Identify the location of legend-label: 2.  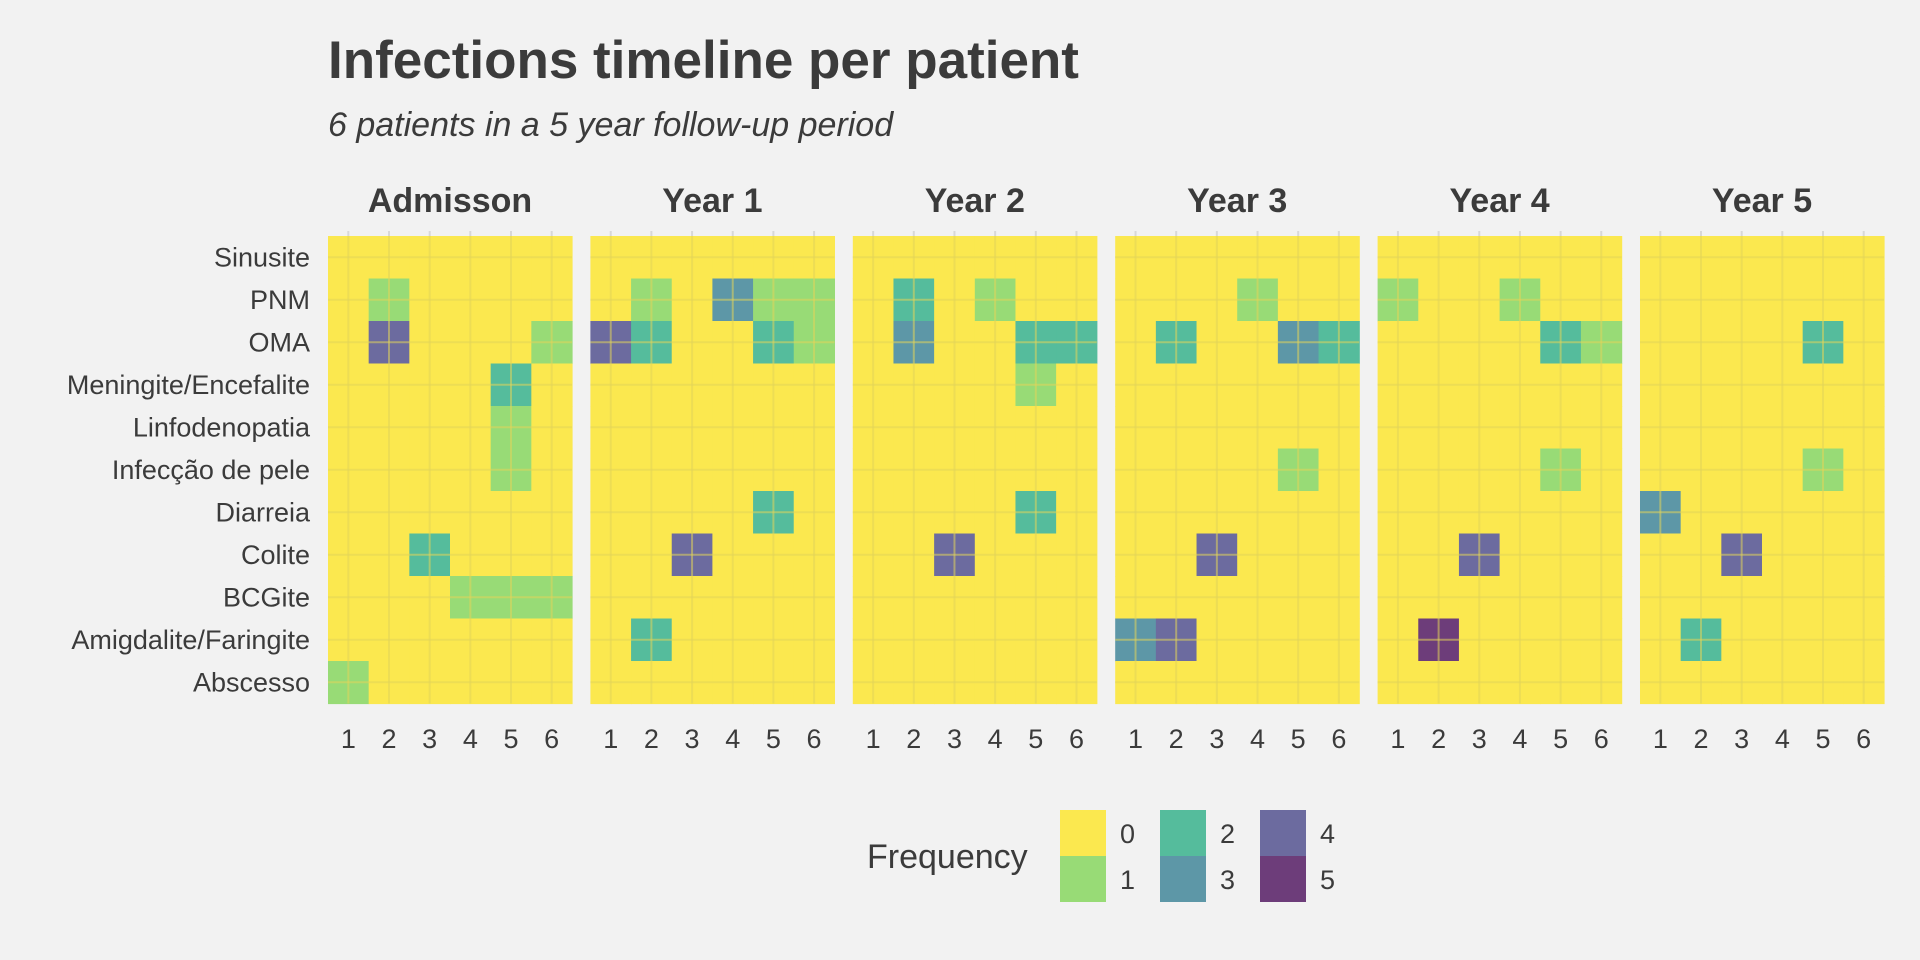
(1227, 834).